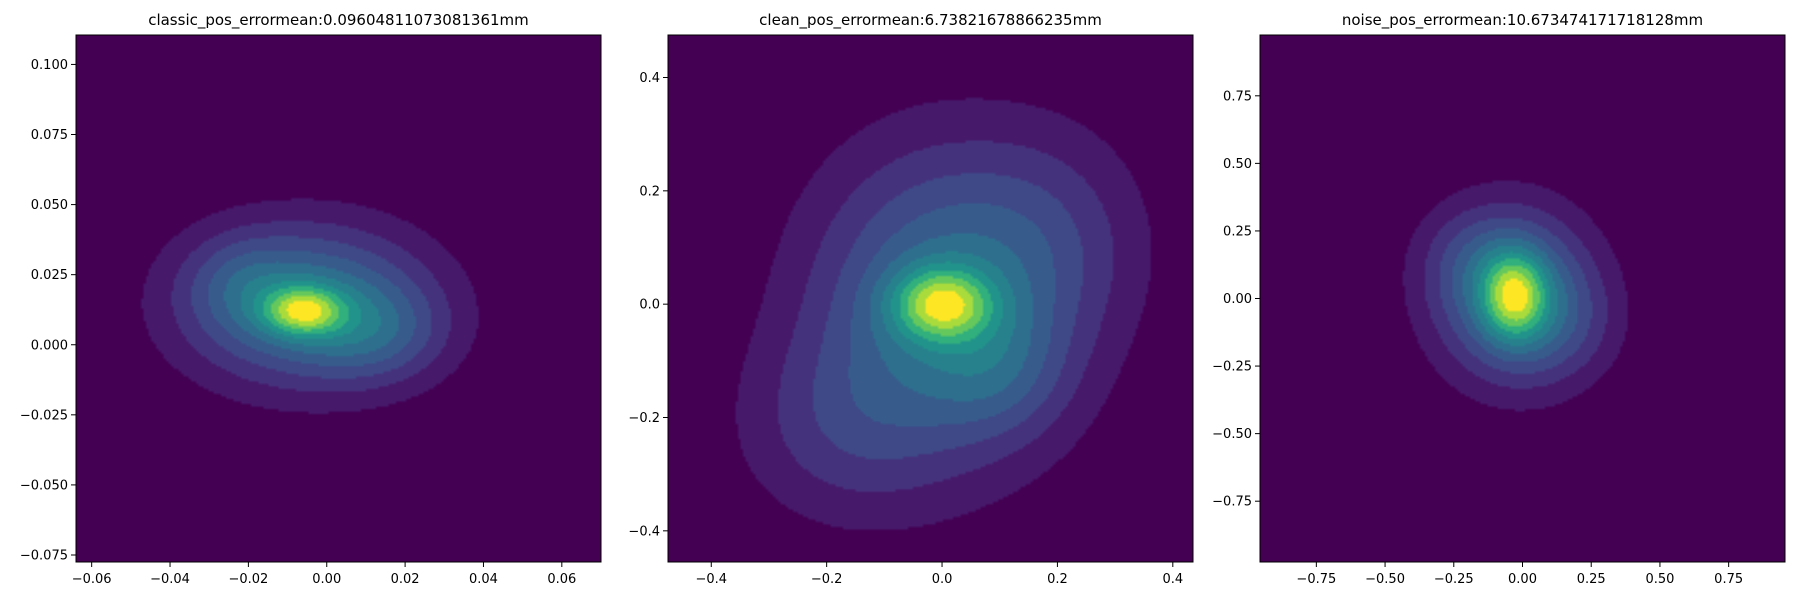 The image size is (1800, 600). I want to click on x-tick-label: −0.25, so click(1454, 579).